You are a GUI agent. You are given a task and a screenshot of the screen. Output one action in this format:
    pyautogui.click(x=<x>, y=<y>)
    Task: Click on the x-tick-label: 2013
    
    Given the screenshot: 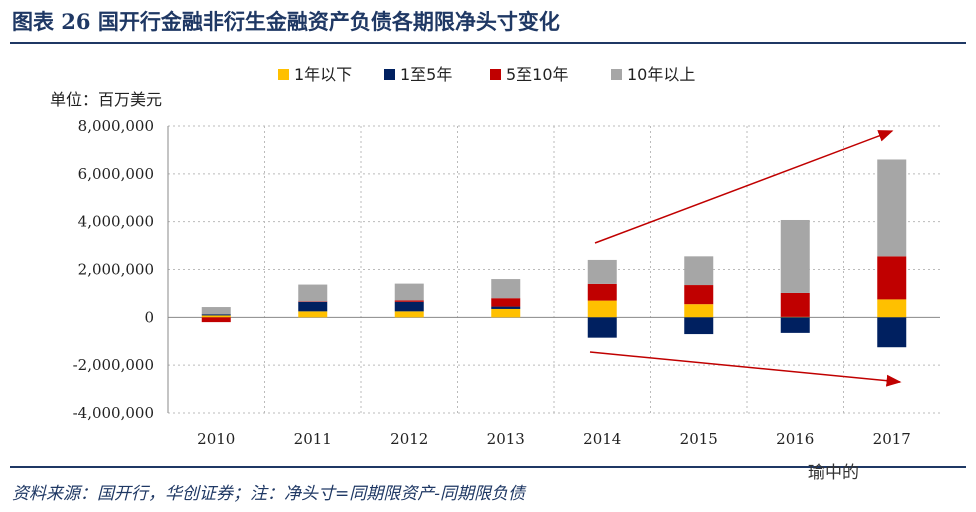 What is the action you would take?
    pyautogui.click(x=506, y=439)
    